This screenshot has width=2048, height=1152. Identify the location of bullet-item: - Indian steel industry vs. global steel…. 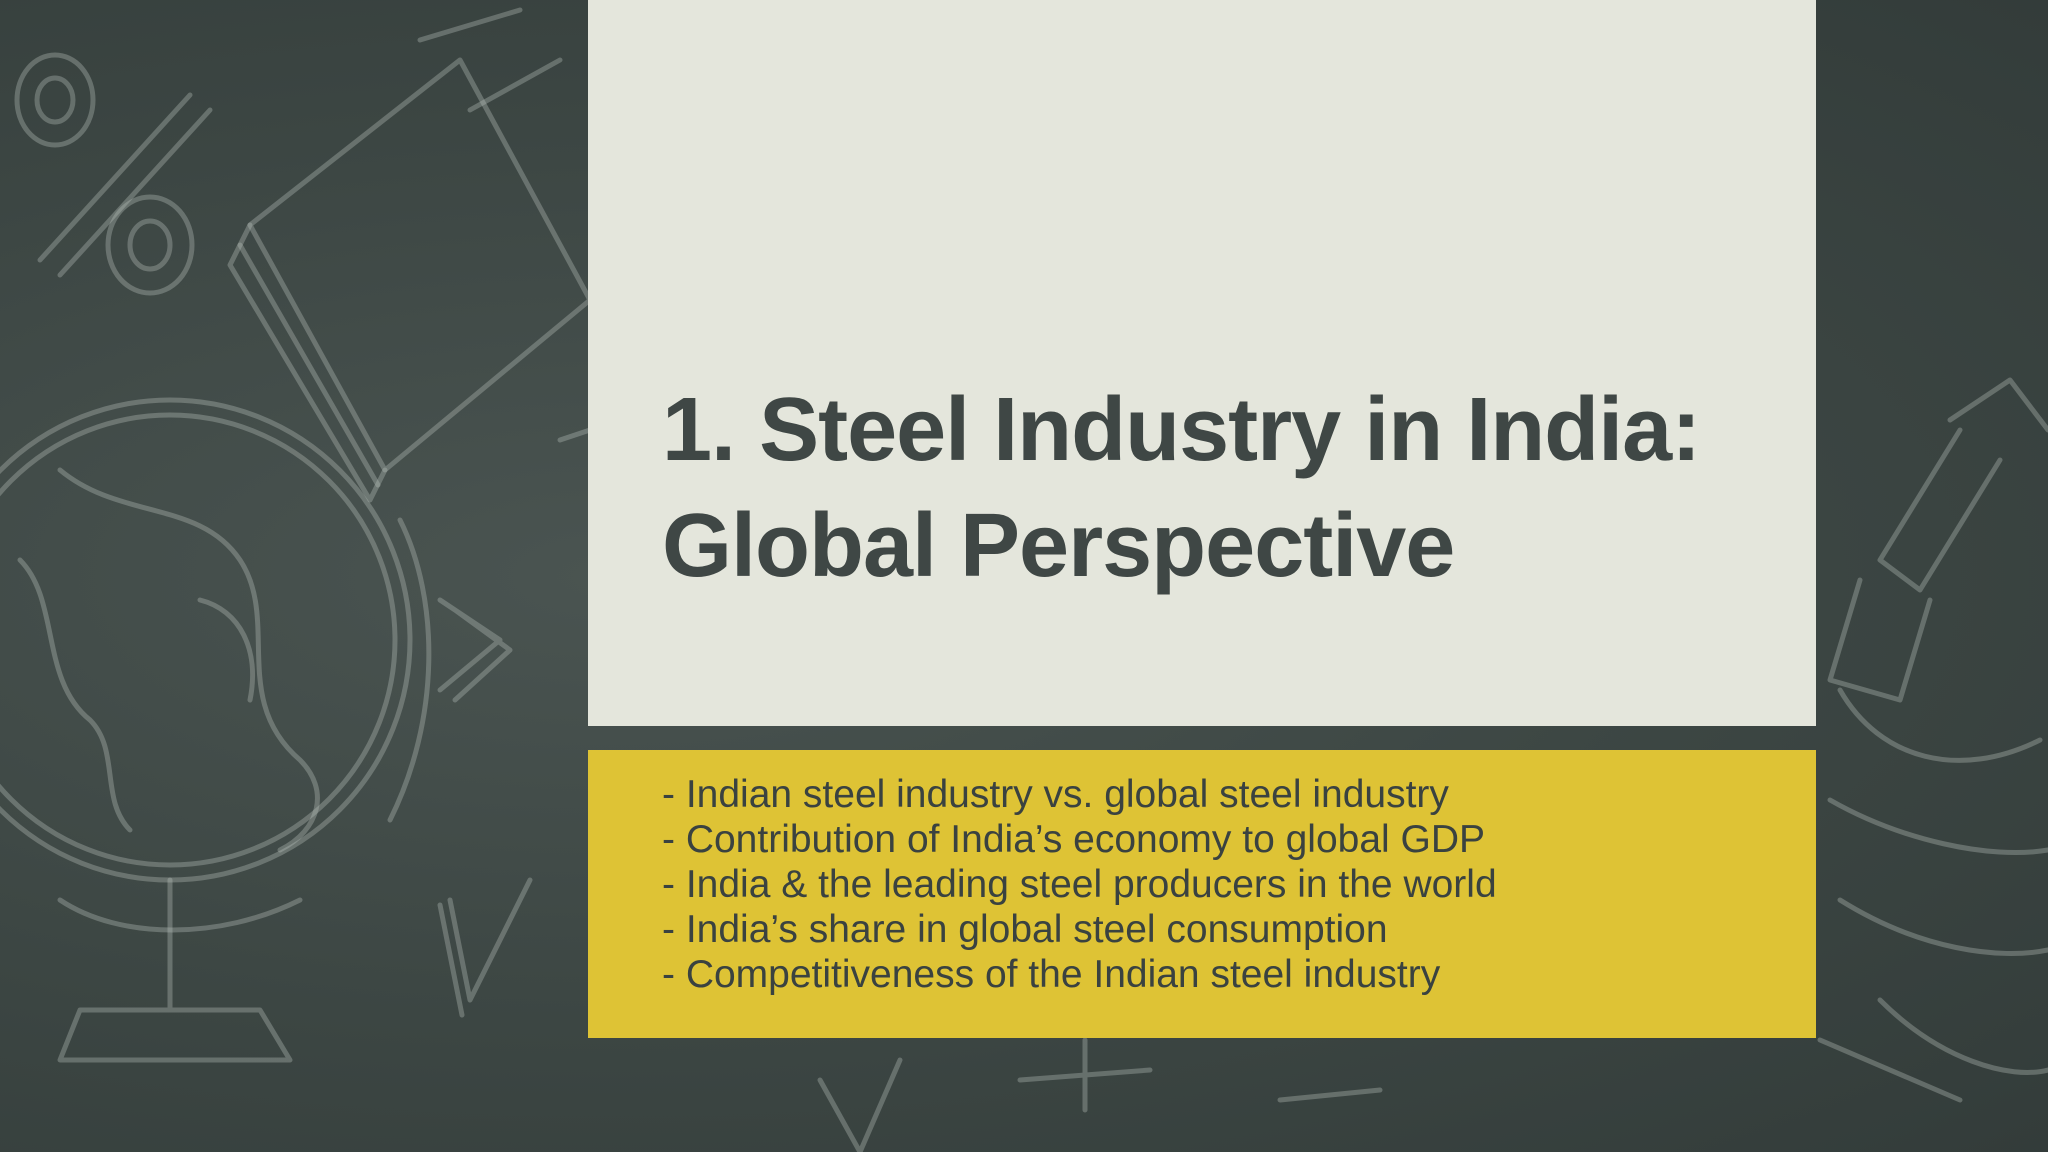
(1055, 794).